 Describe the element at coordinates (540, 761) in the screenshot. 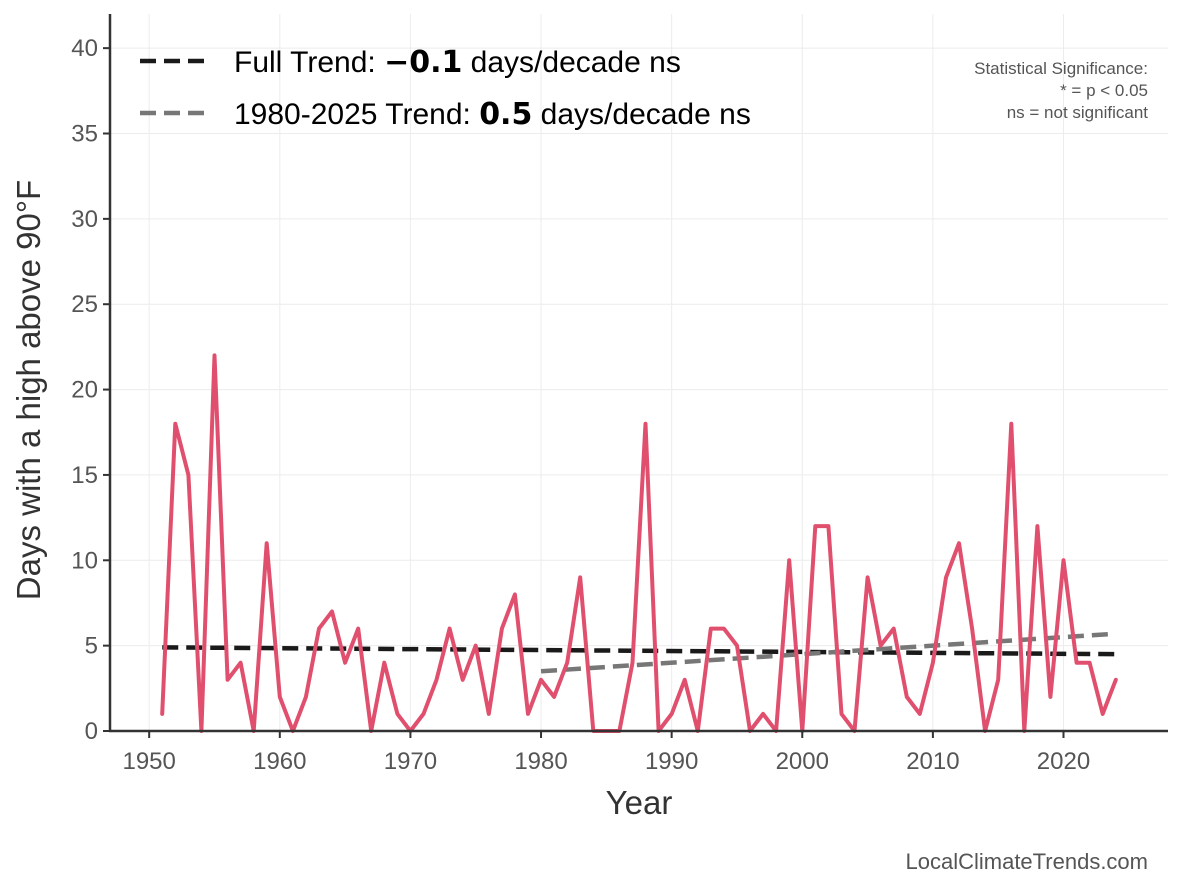

I see `x-tick-label: 1980` at that location.